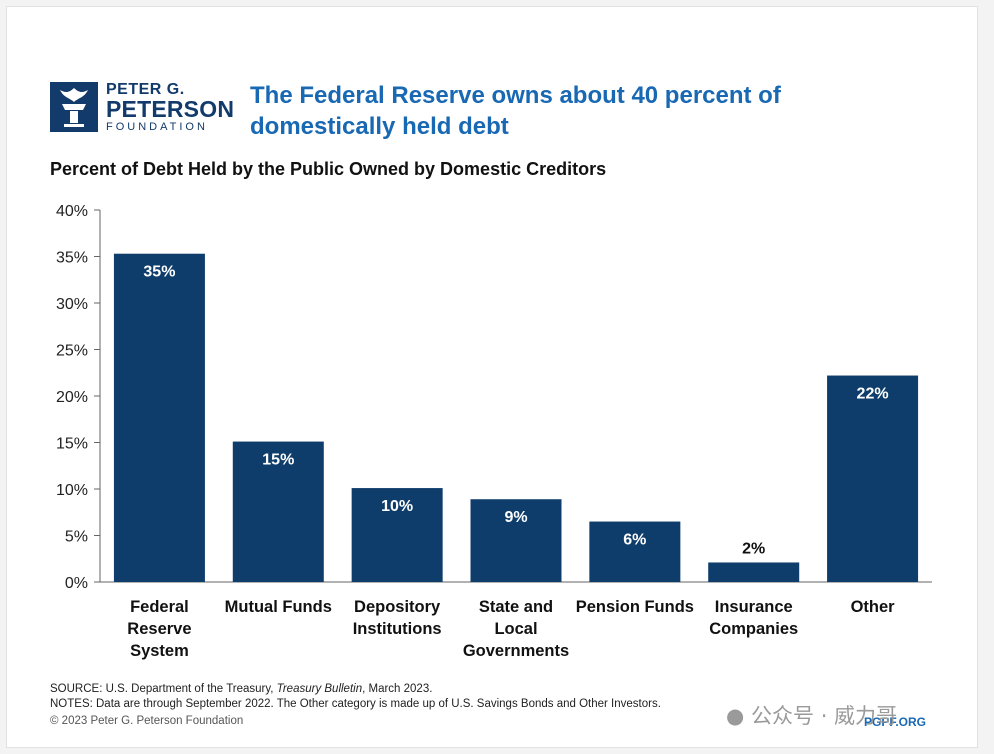 The image size is (994, 754). What do you see at coordinates (74, 107) in the screenshot?
I see `torch-logo-icon` at bounding box center [74, 107].